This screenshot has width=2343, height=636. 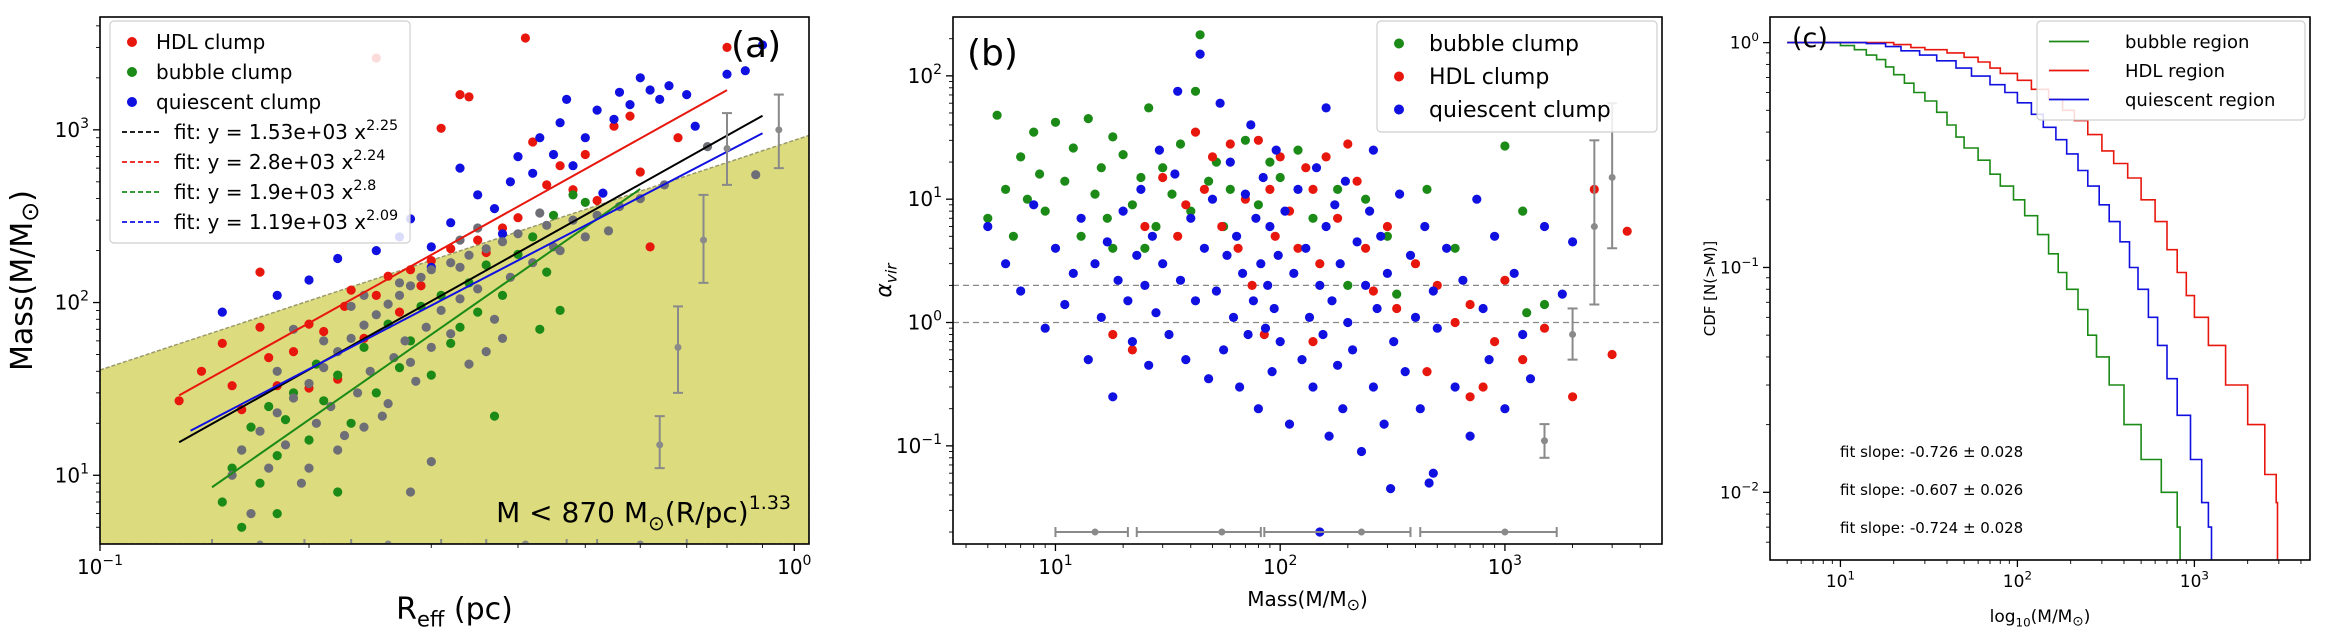 I want to click on x-tick-label: 10⁻¹, so click(x=100, y=566).